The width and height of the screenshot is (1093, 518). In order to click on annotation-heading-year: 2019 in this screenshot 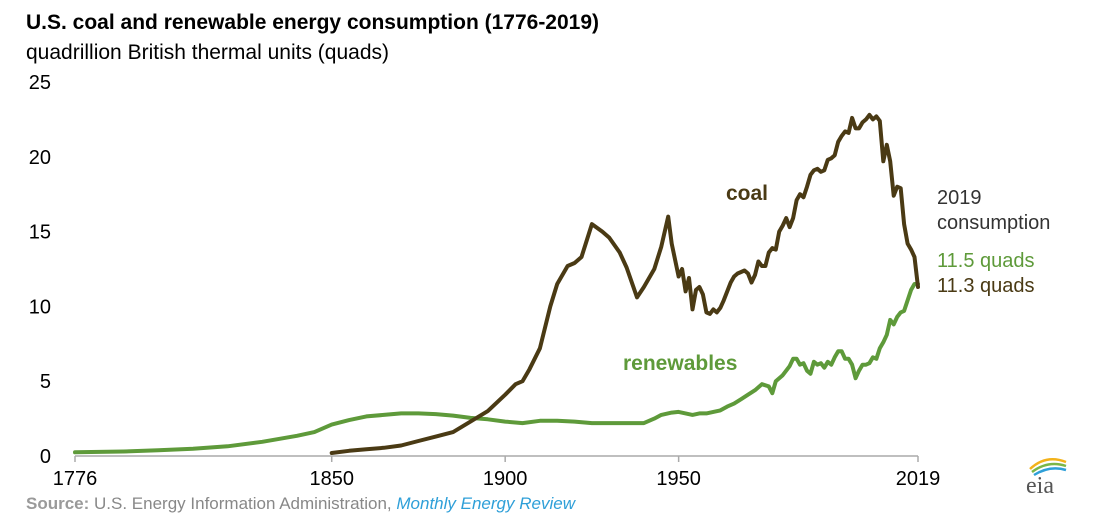, I will do `click(959, 198)`.